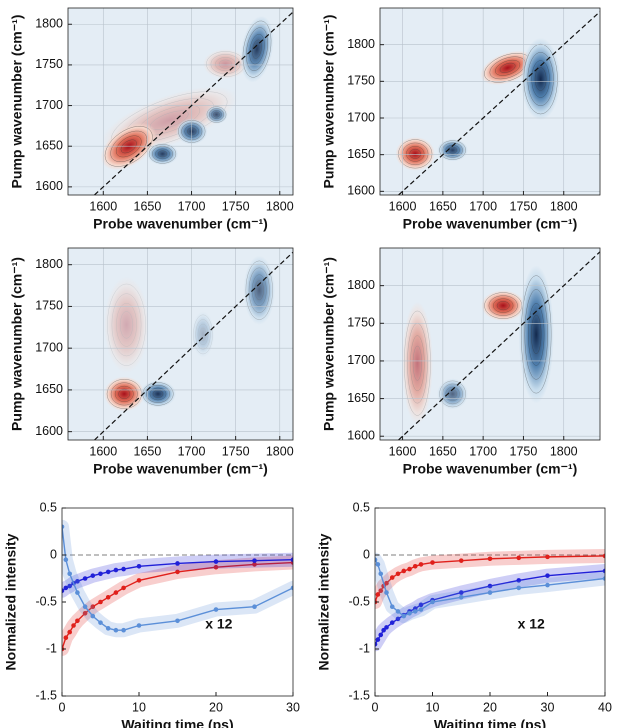 The image size is (618, 728). Describe the element at coordinates (46, 695) in the screenshot. I see `y-tick-label: -1.5` at that location.